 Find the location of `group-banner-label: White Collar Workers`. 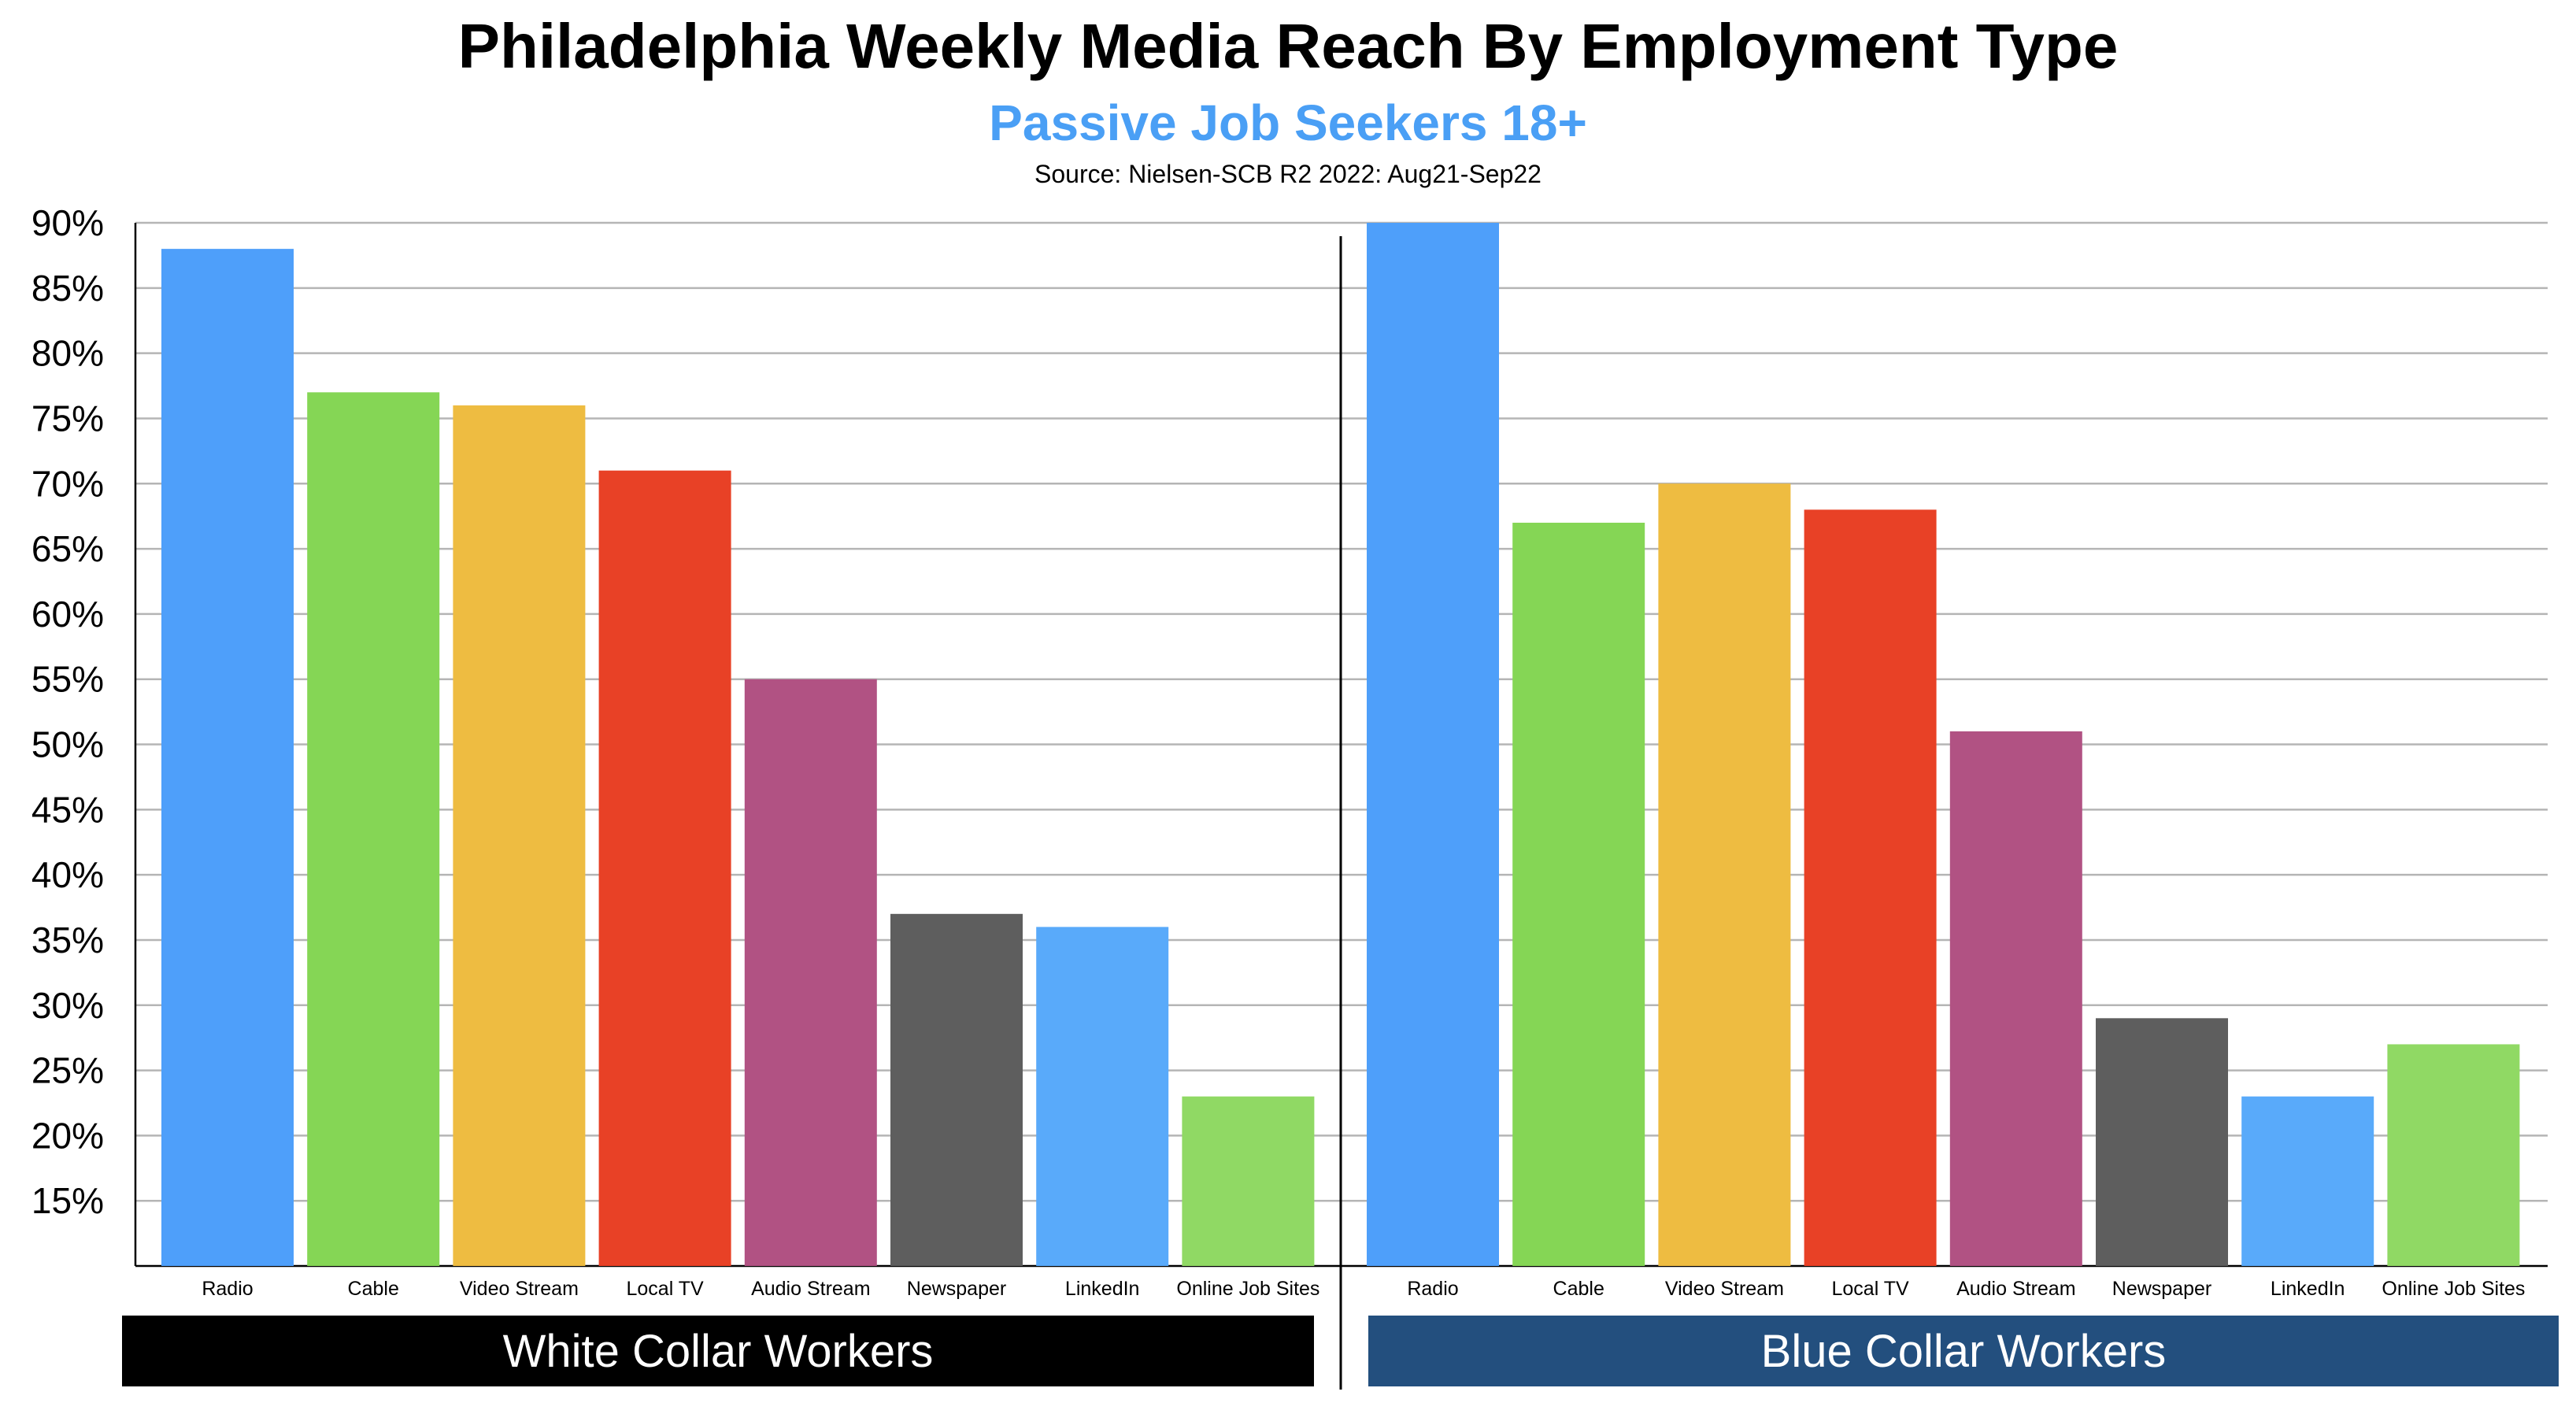

group-banner-label: White Collar Workers is located at coordinates (718, 1351).